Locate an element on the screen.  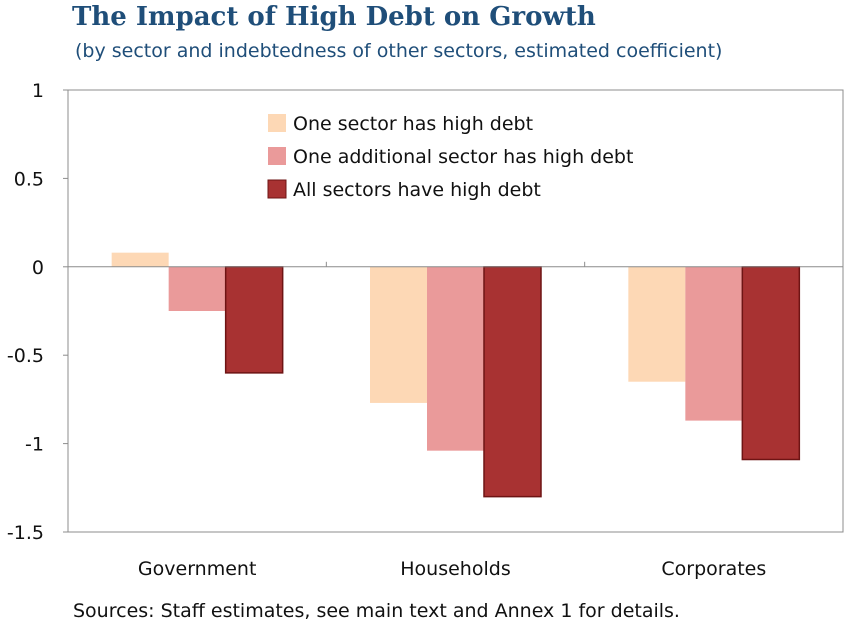
x-category-label: Government is located at coordinates (197, 569).